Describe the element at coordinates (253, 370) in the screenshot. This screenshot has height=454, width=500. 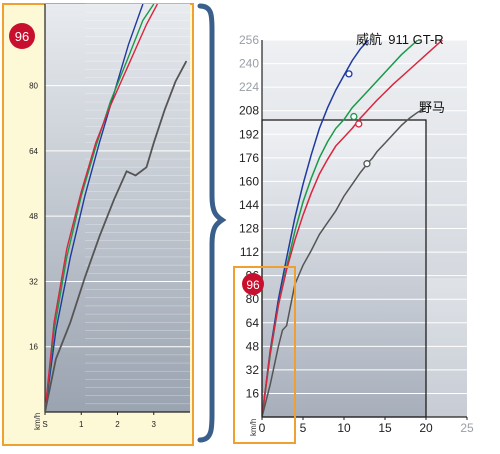
I see `right-y-tick-label: 32` at that location.